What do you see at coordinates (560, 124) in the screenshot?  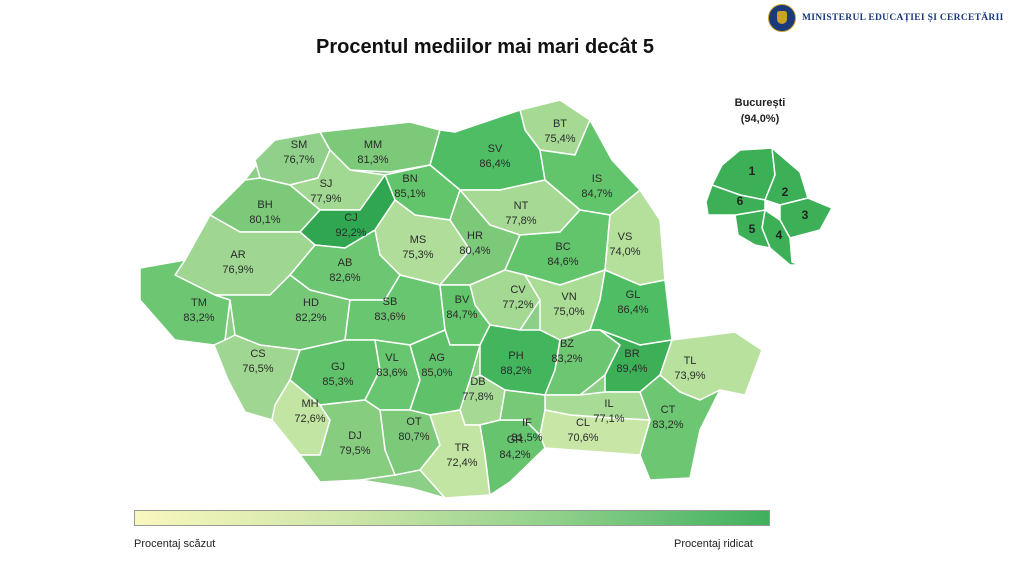 I see `county-code-BT: BT` at bounding box center [560, 124].